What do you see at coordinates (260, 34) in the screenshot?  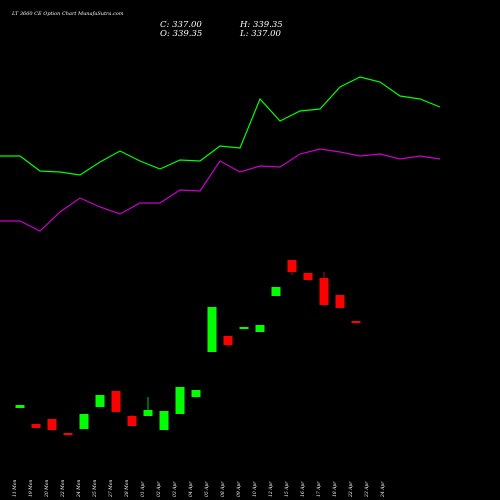 I see `low-price-label: L: 337.00` at bounding box center [260, 34].